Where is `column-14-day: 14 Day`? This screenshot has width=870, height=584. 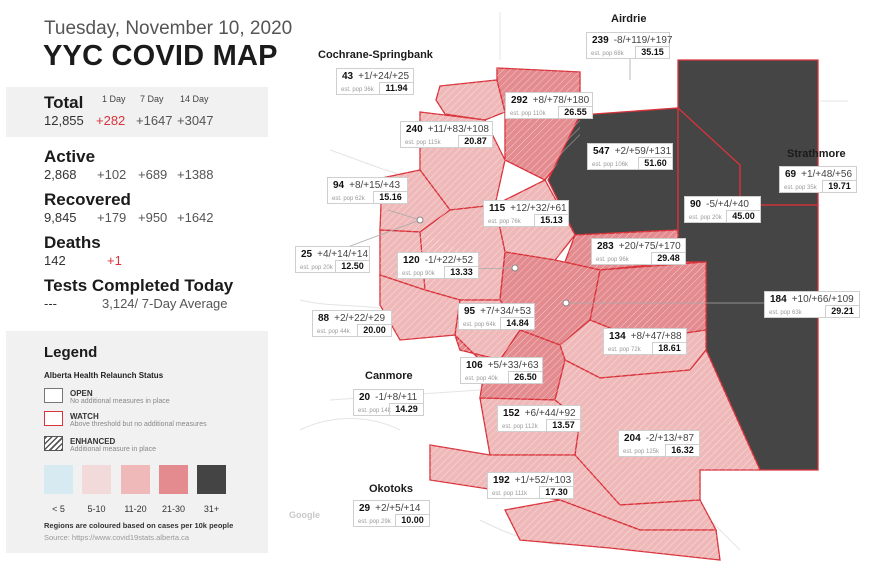 column-14-day: 14 Day is located at coordinates (194, 99).